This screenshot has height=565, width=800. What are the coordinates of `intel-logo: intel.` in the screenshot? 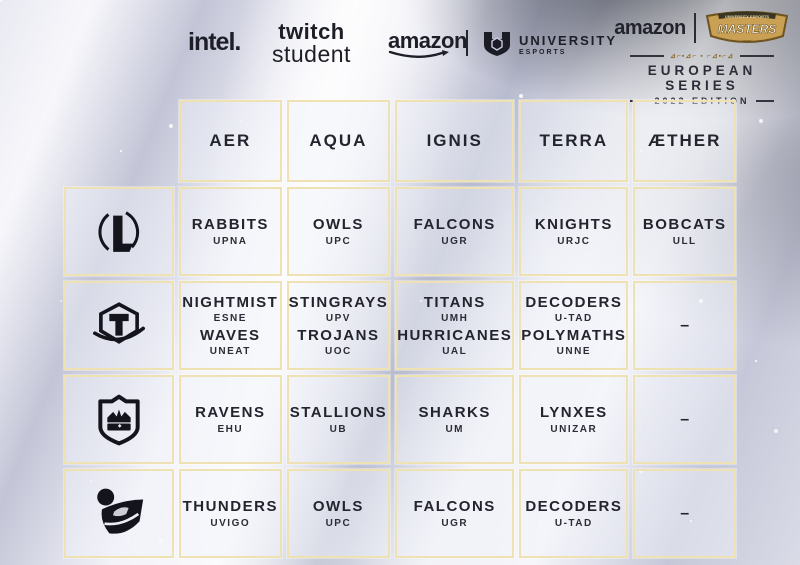 It's located at (214, 42).